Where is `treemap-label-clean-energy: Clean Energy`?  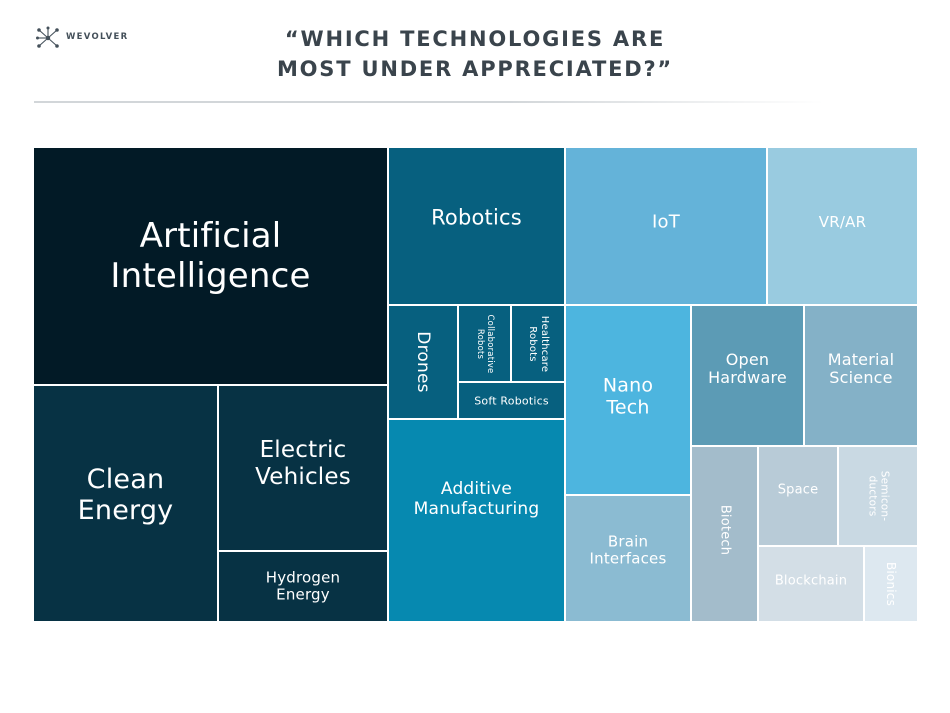 treemap-label-clean-energy: Clean Energy is located at coordinates (125, 495).